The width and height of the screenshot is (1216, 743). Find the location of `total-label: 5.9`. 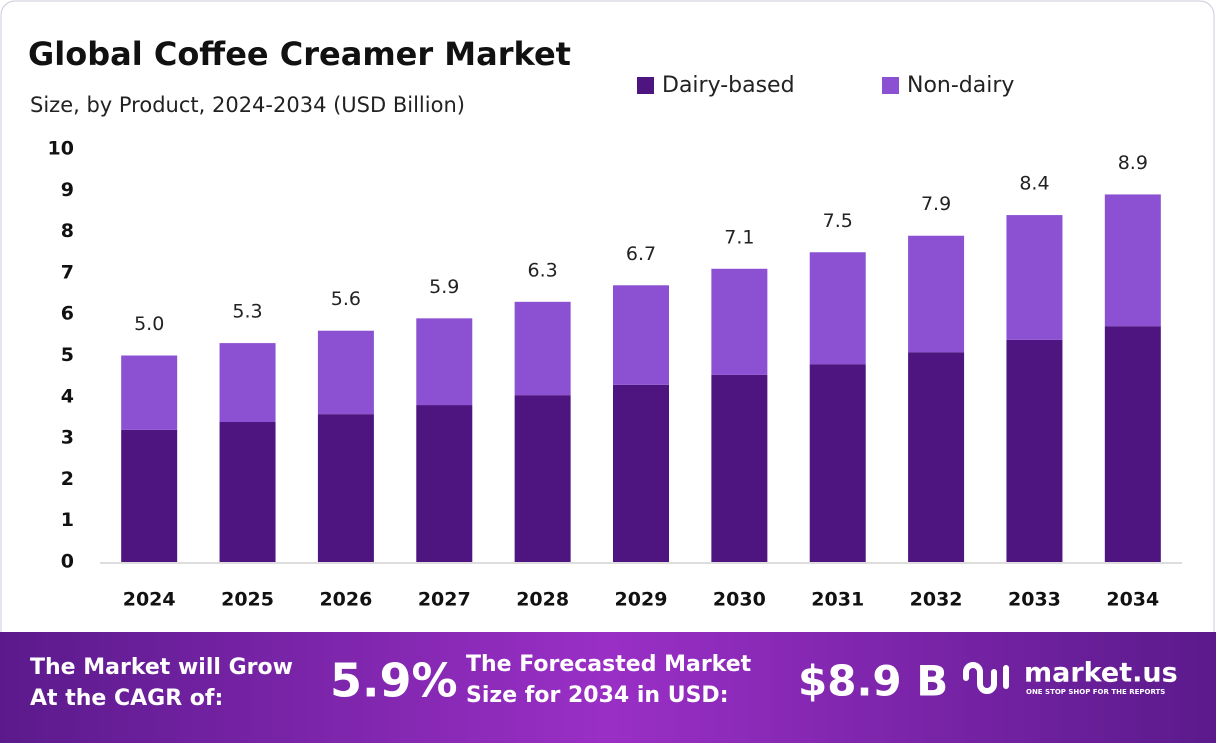

total-label: 5.9 is located at coordinates (444, 287).